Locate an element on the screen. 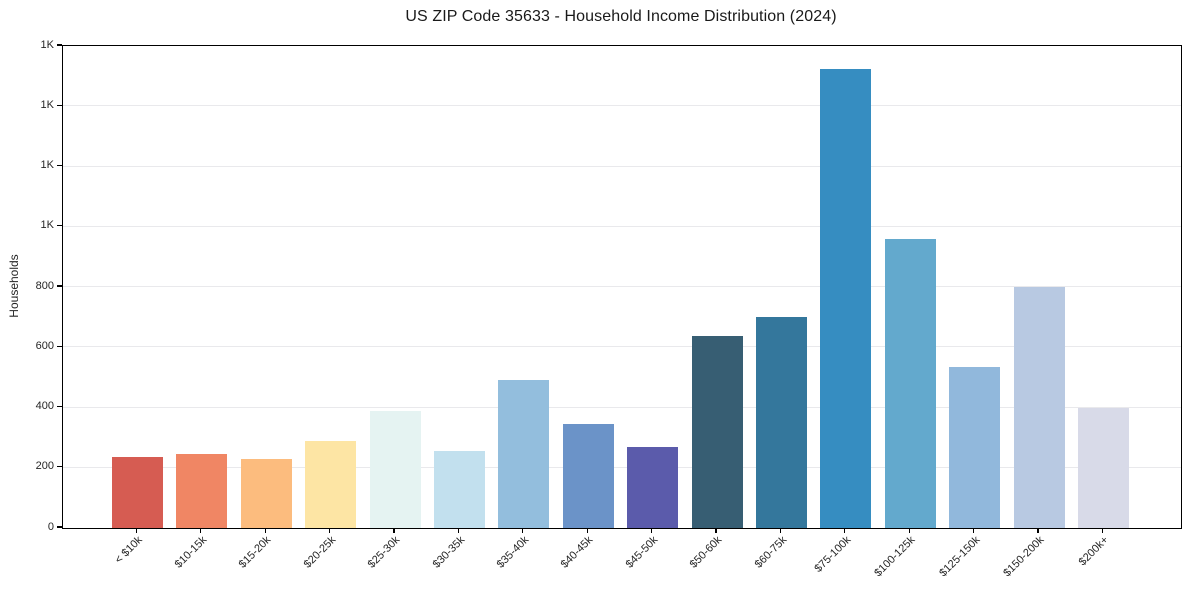  x-tick-label-text: $125-150k is located at coordinates (959, 557).